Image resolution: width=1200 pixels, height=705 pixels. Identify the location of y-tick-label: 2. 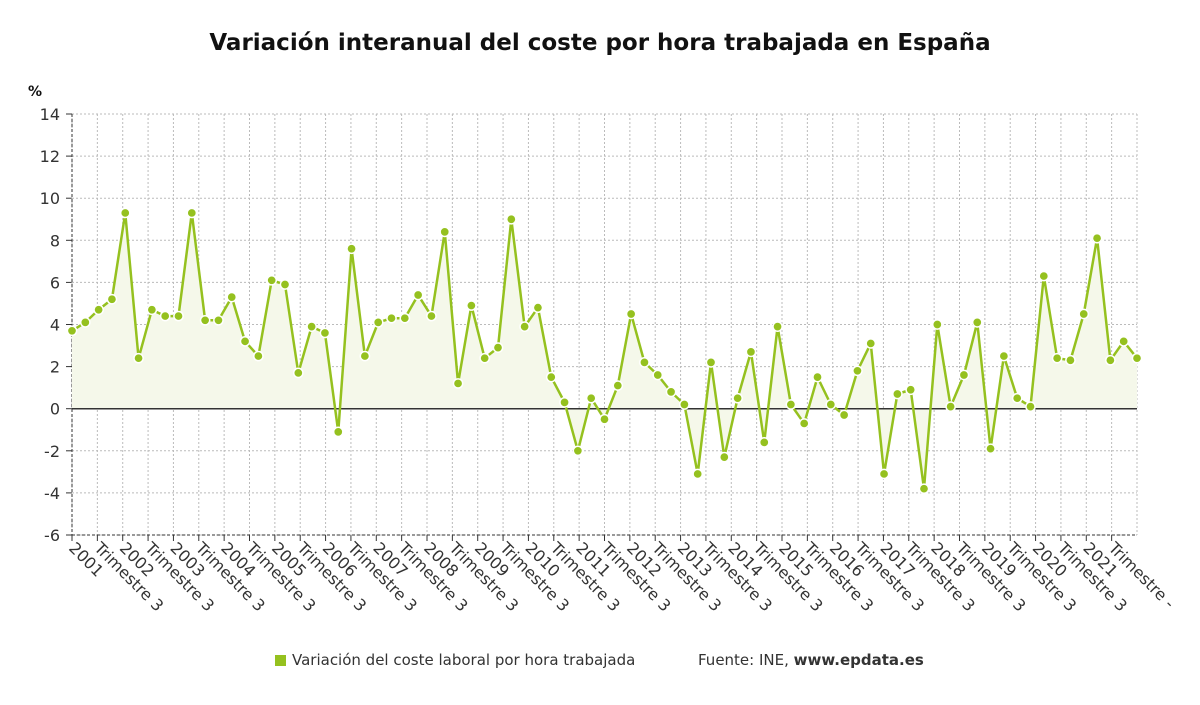
(55, 367).